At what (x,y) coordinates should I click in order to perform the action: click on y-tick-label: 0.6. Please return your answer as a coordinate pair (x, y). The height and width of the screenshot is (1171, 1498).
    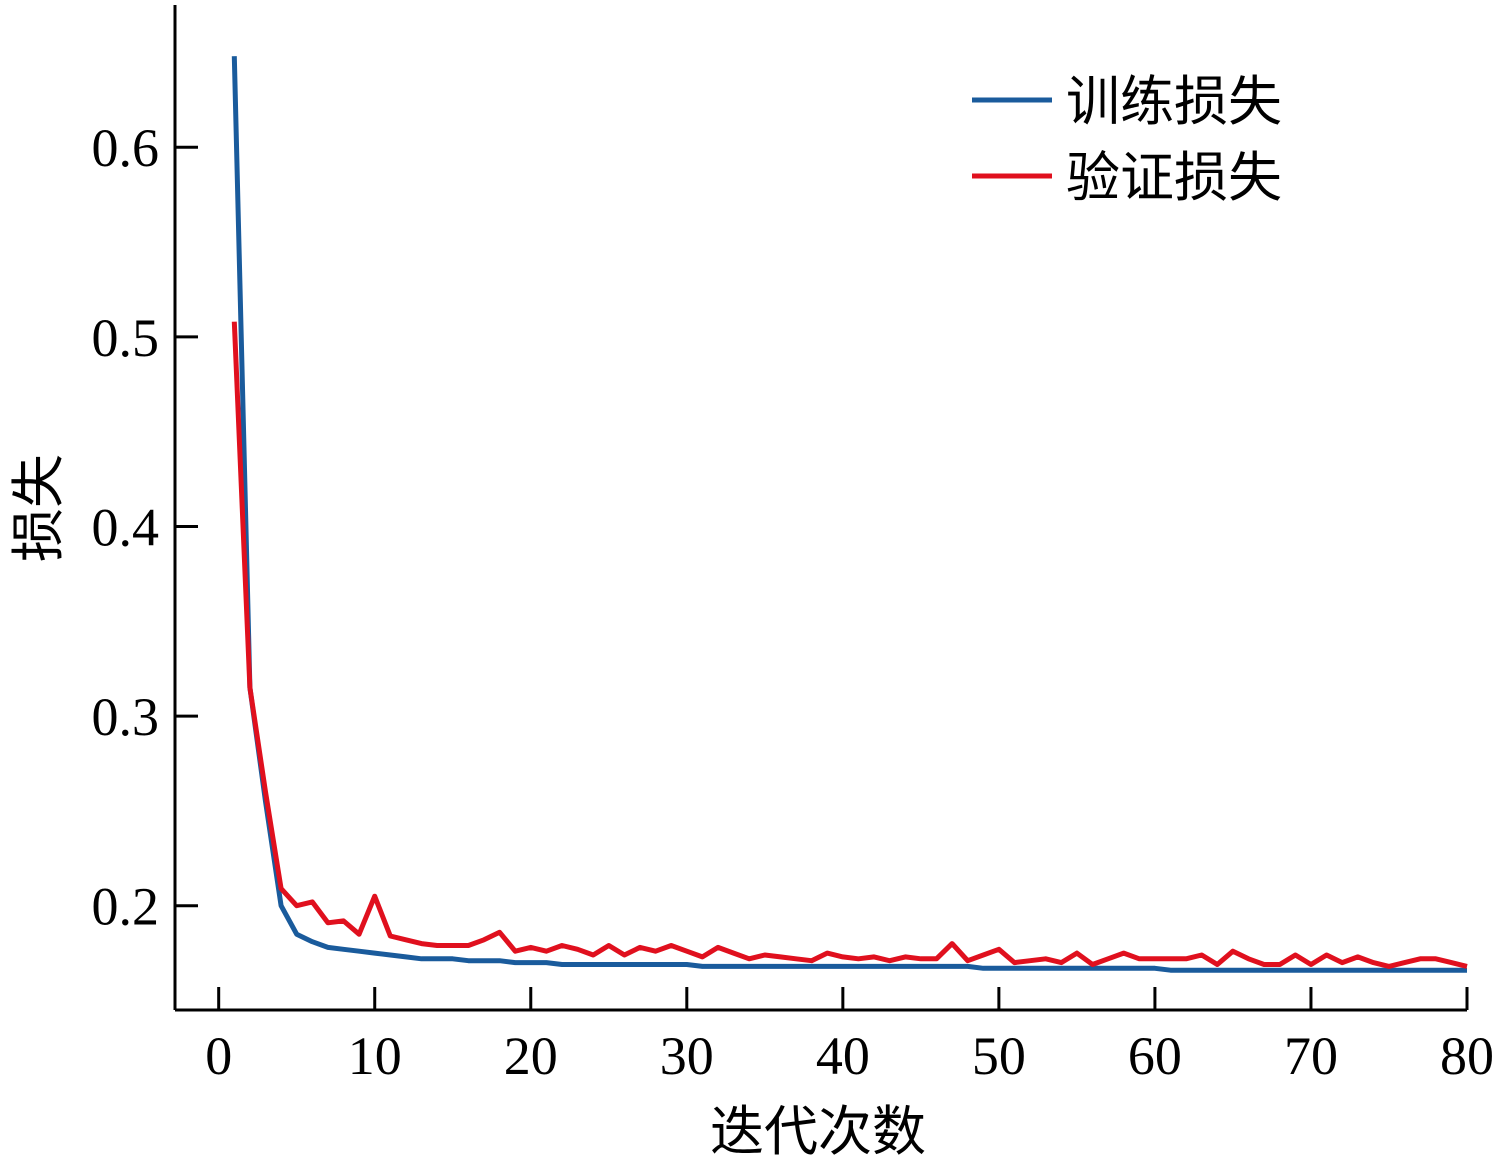
    Looking at the image, I should click on (126, 148).